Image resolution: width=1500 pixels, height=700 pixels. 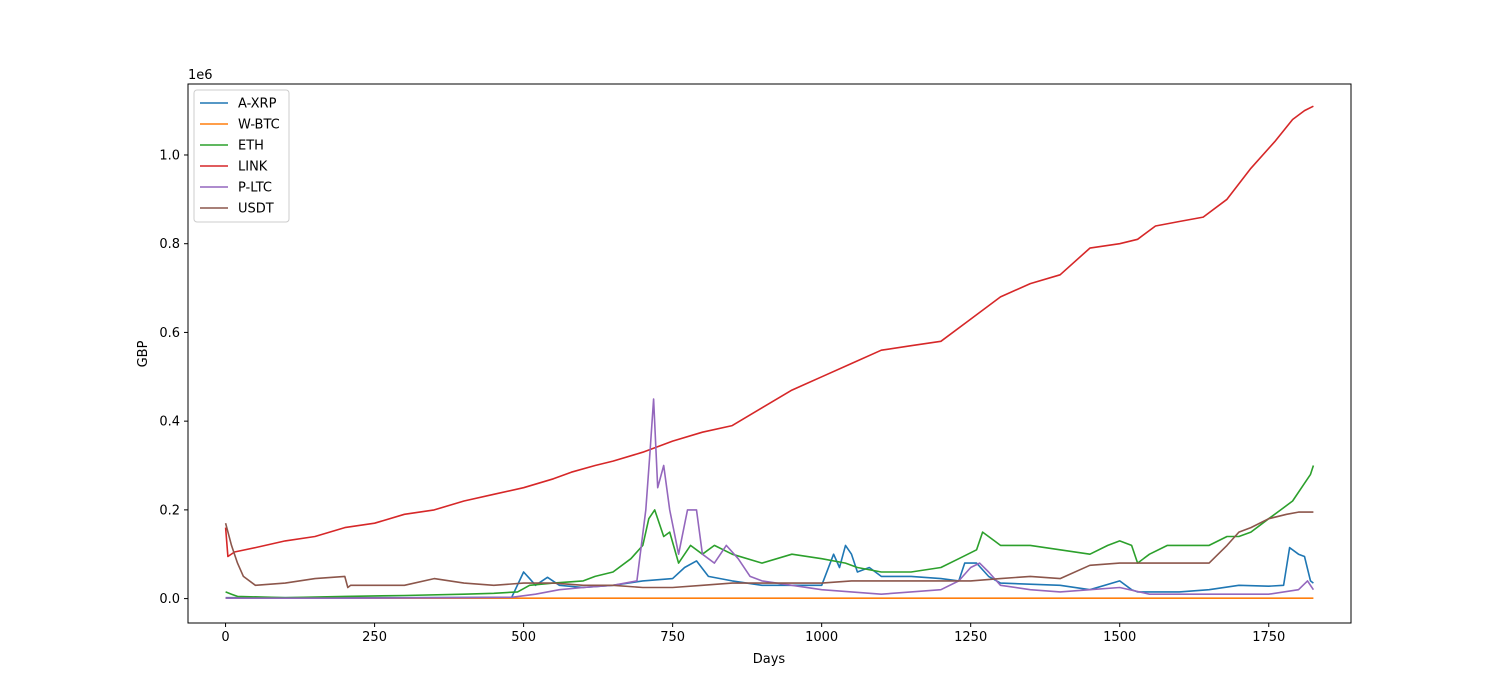 What do you see at coordinates (169, 599) in the screenshot?
I see `y-tick-label: 0.0` at bounding box center [169, 599].